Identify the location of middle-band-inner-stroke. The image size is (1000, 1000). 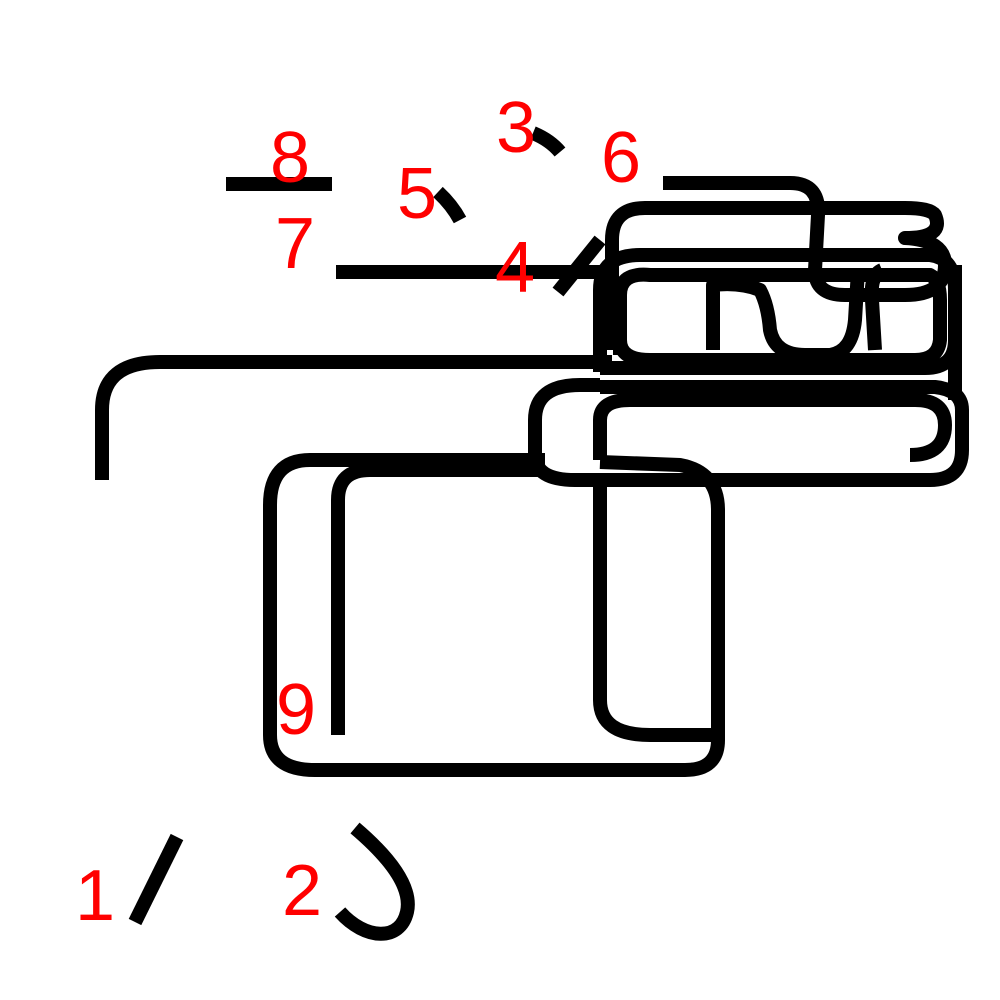
(772, 427).